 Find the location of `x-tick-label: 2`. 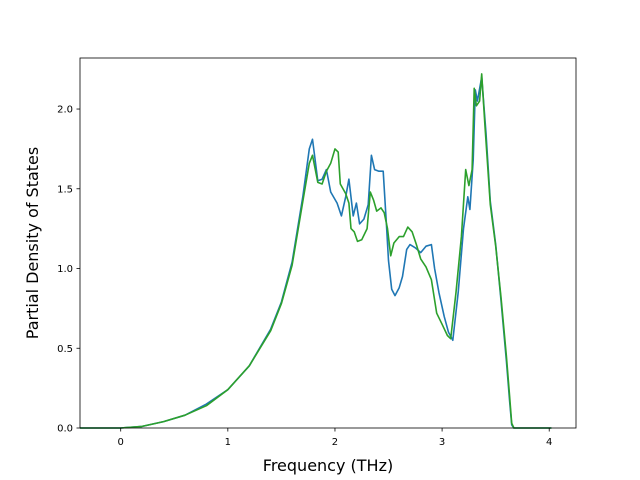

x-tick-label: 2 is located at coordinates (335, 442).